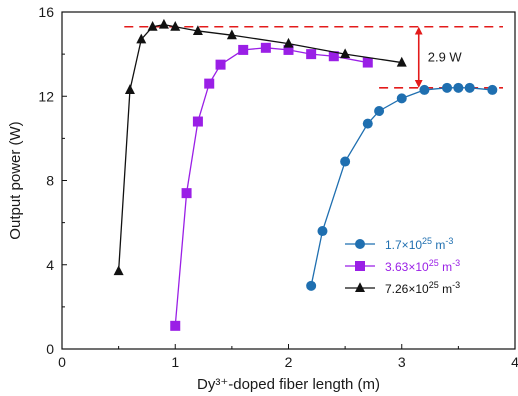 This screenshot has width=518, height=396. What do you see at coordinates (46, 12) in the screenshot?
I see `y-tick-label: 16` at bounding box center [46, 12].